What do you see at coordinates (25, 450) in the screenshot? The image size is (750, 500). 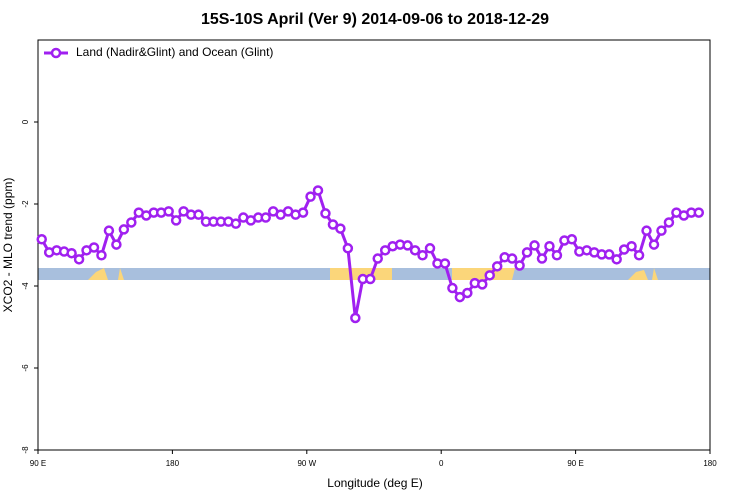 I see `y-tick-label: -8` at bounding box center [25, 450].